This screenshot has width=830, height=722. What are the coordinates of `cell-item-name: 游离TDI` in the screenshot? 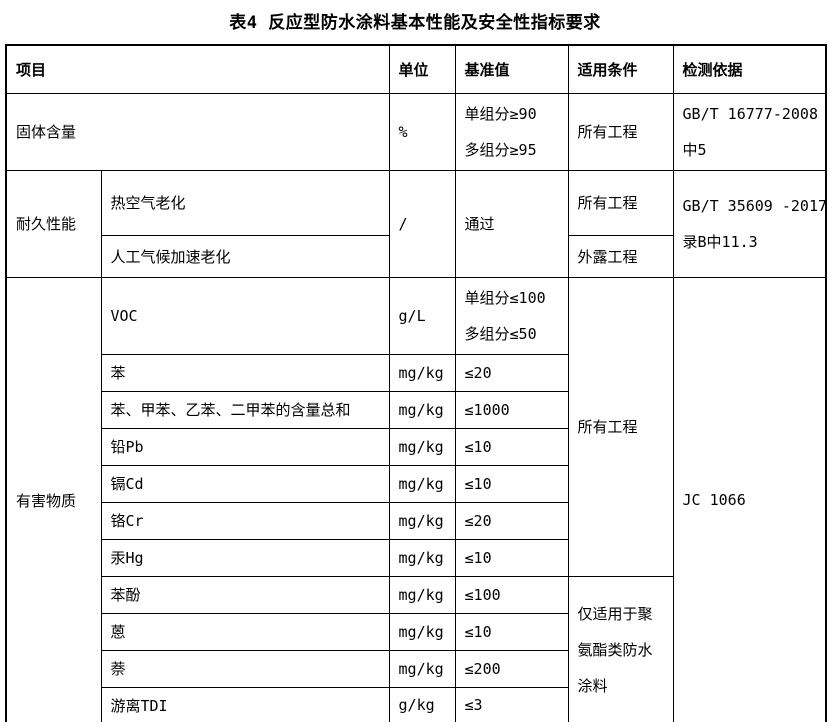 It's located at (245, 704).